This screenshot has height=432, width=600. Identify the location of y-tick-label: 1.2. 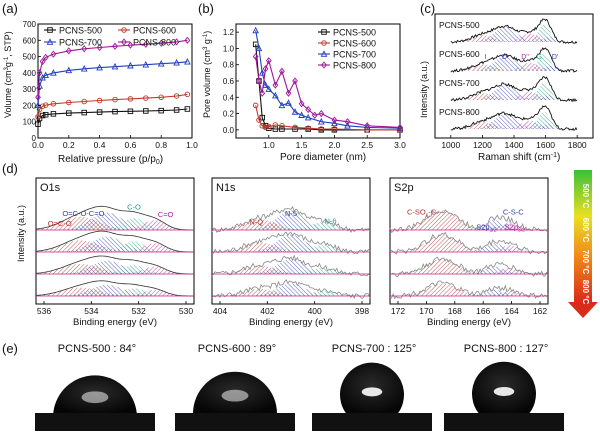
(229, 32).